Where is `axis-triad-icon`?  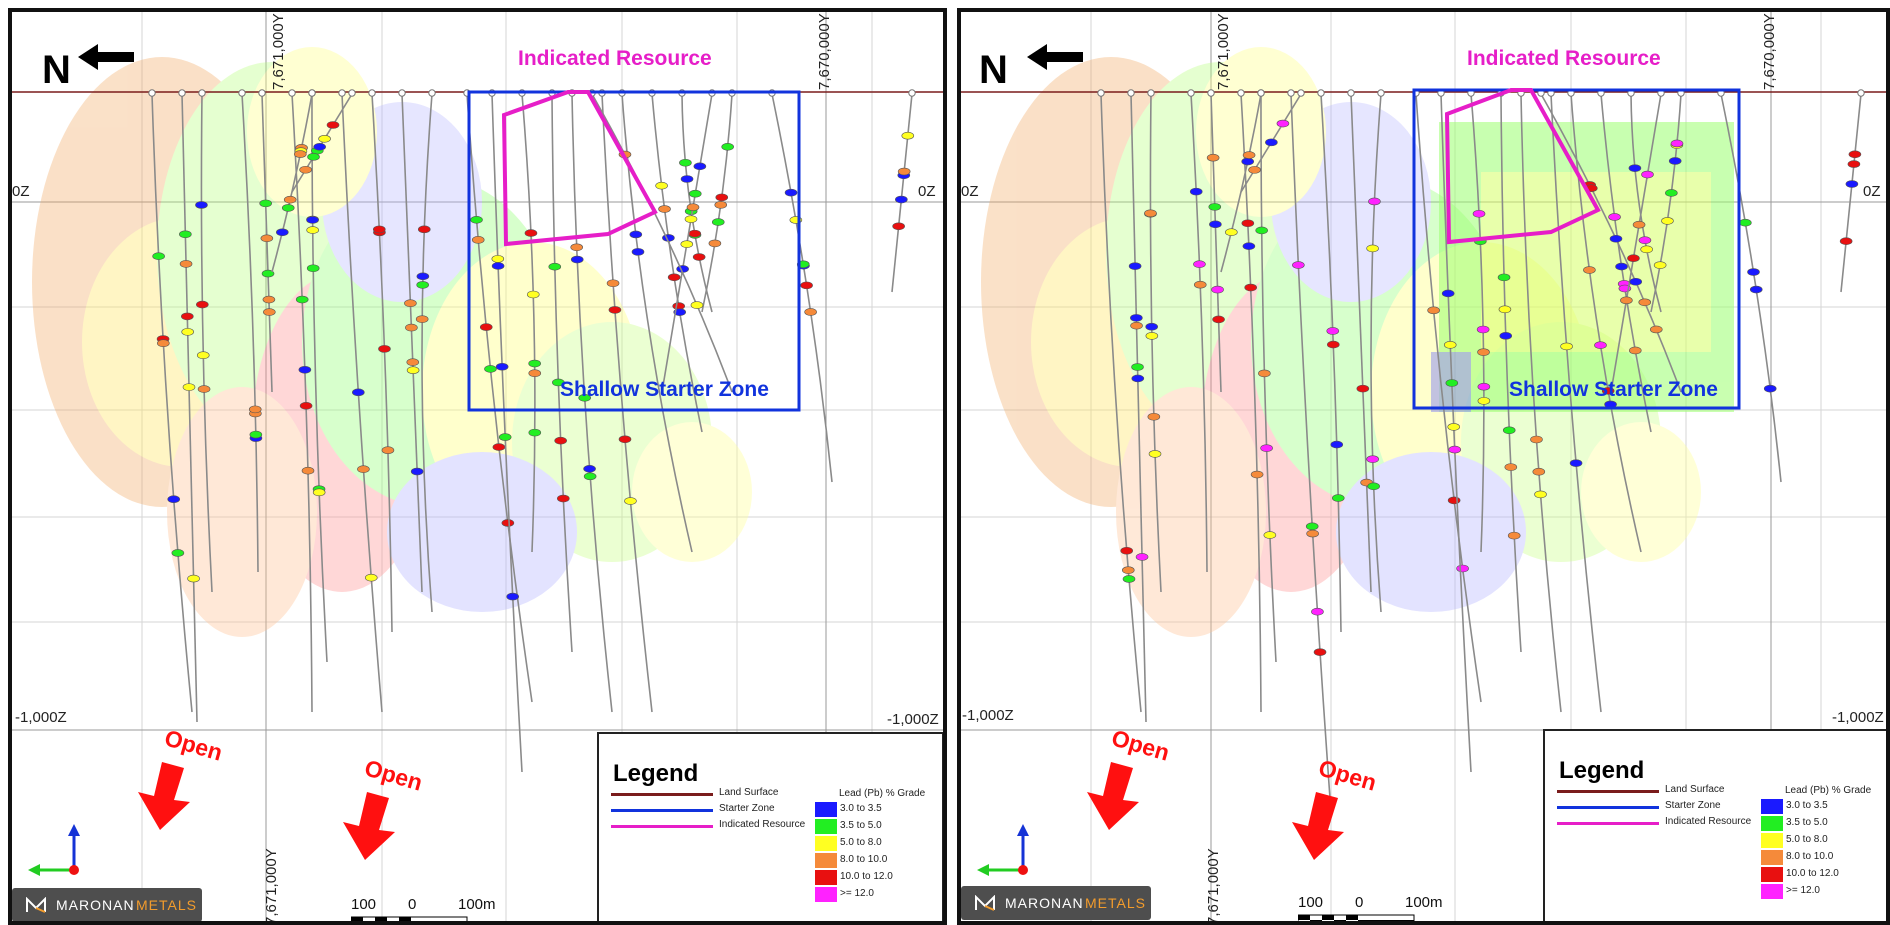 axis-triad-icon is located at coordinates (54, 850).